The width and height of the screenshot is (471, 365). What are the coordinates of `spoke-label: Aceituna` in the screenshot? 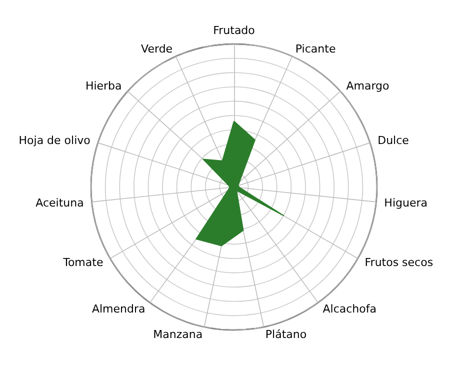 It's located at (60, 203).